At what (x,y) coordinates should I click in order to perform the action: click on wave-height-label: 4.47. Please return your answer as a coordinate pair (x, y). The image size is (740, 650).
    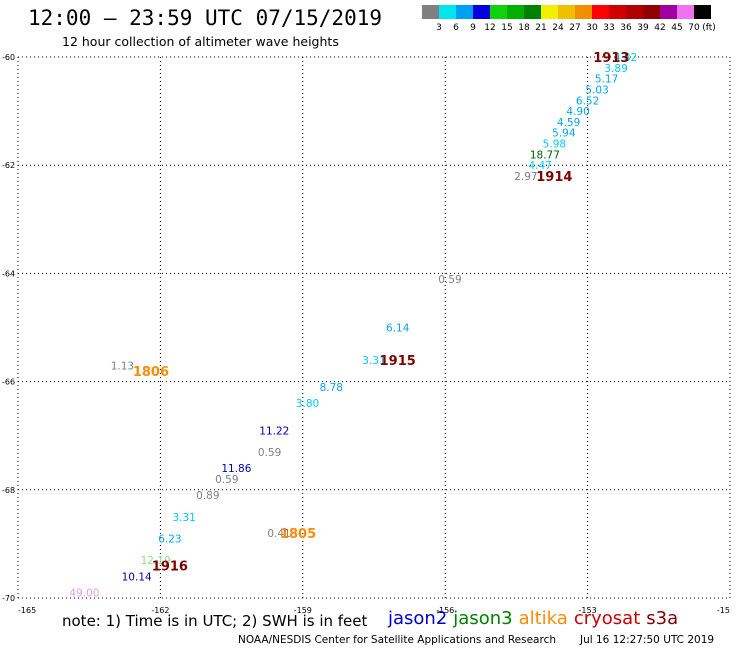
    Looking at the image, I should click on (539, 166).